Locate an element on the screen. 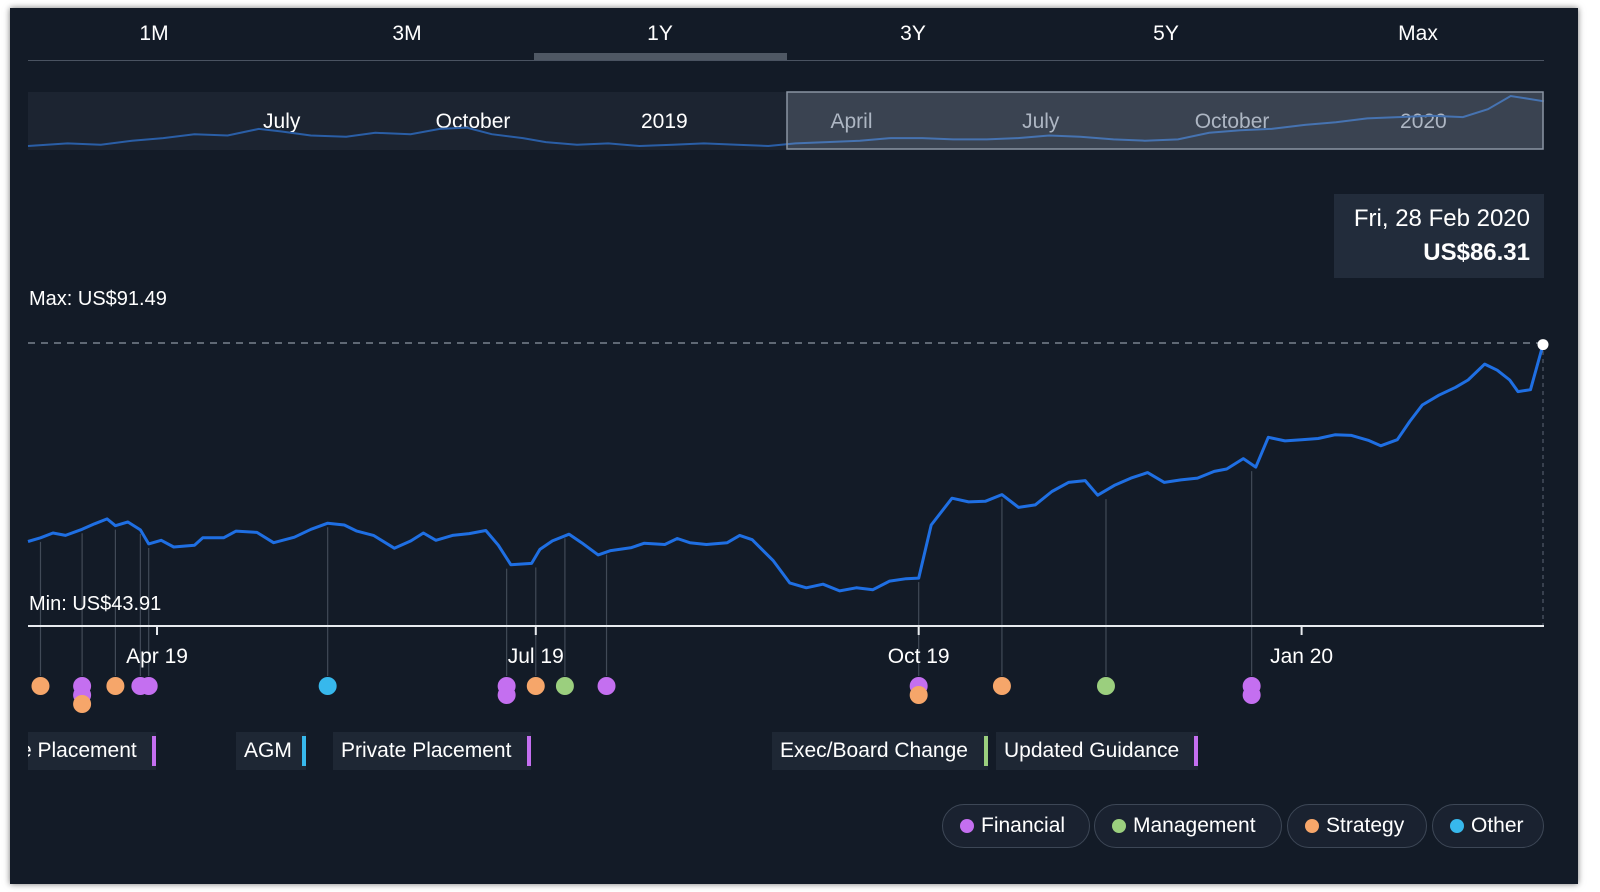  navigator-label: 2019 is located at coordinates (664, 121).